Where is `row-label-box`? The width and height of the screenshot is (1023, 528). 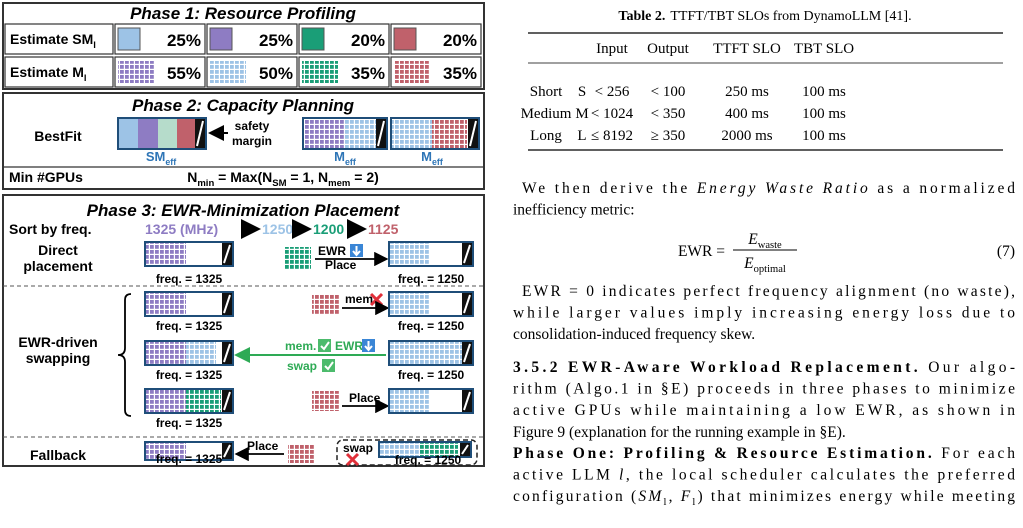 row-label-box is located at coordinates (59, 72).